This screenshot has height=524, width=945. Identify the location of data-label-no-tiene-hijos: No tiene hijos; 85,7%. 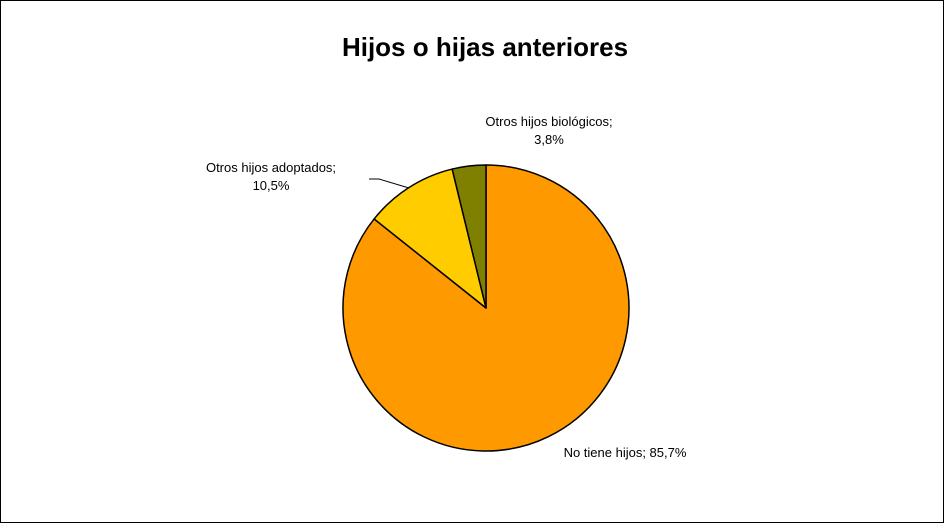
(625, 452).